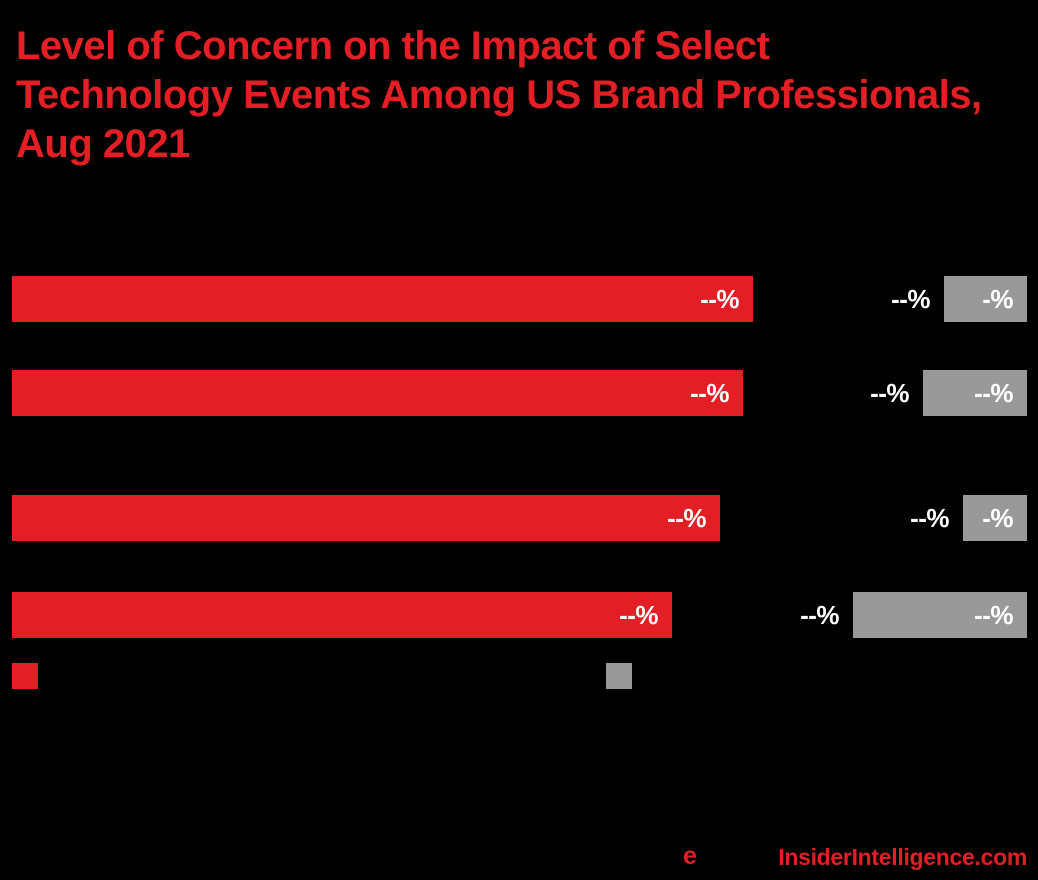  I want to click on chart-title-line-3: Aug 2021, so click(103, 144).